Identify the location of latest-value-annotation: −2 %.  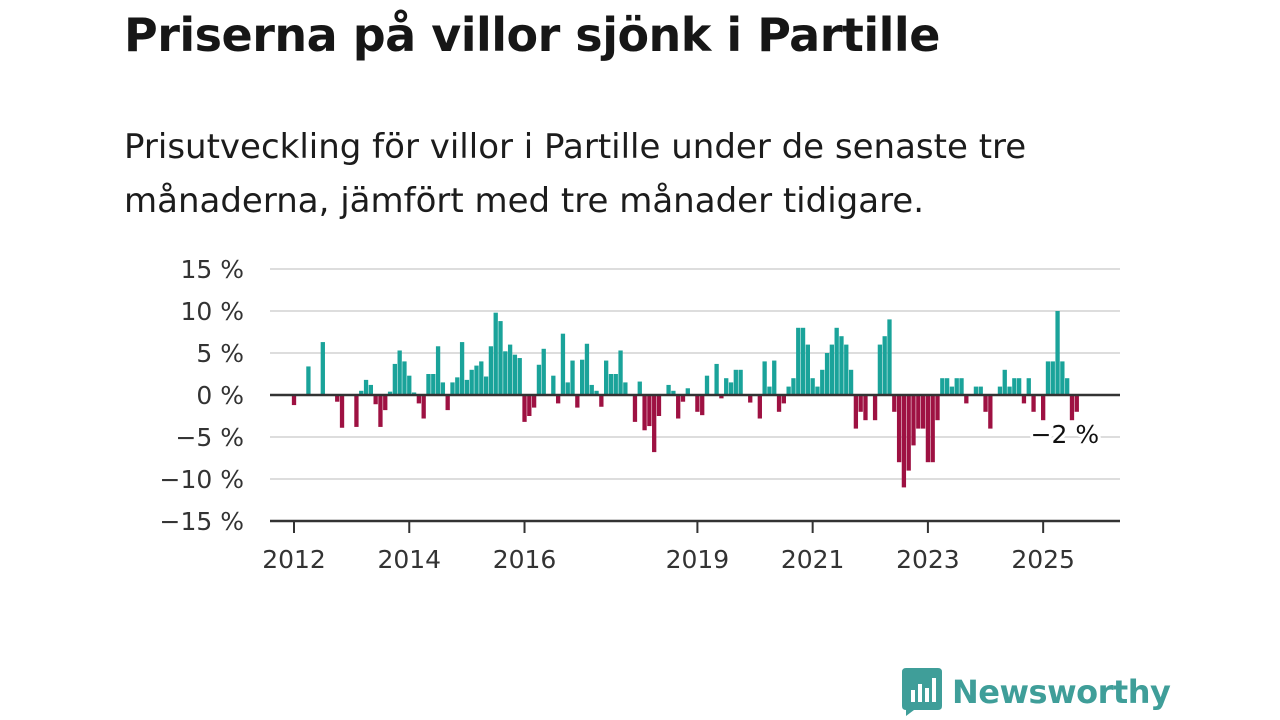
(1065, 434).